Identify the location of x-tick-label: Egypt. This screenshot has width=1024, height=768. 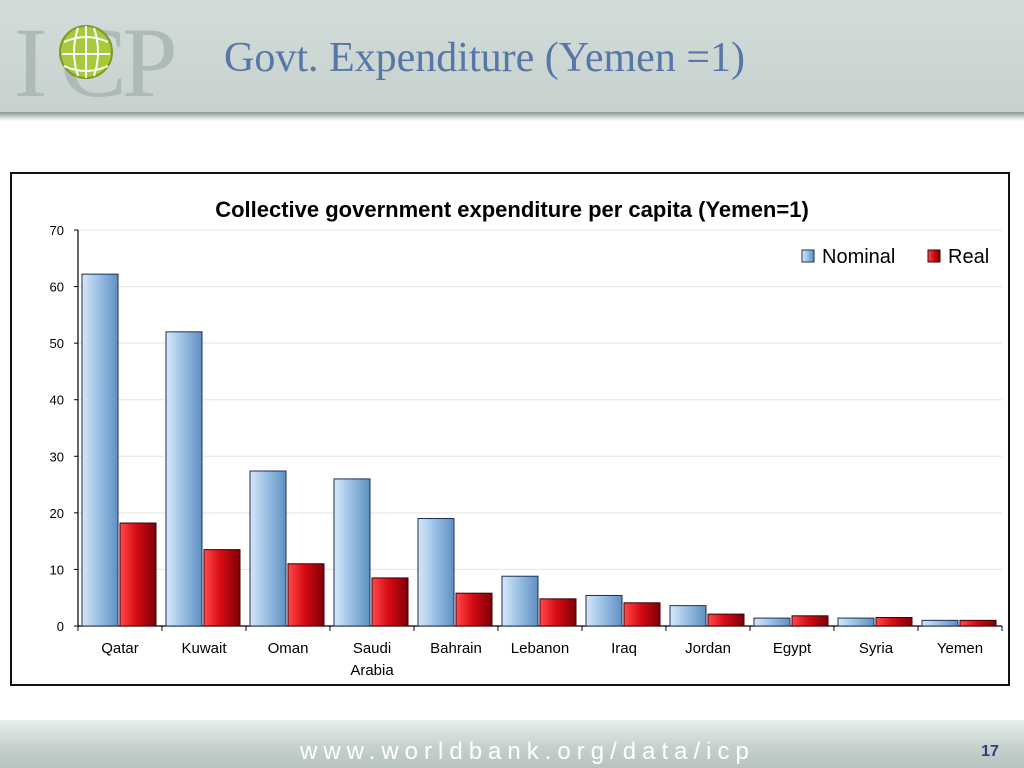
(792, 648).